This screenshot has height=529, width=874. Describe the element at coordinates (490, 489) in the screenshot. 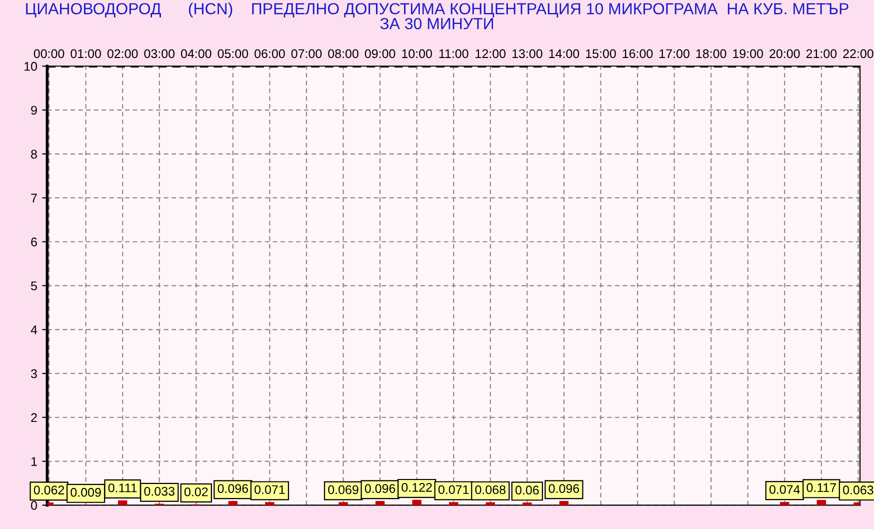

I see `data-label: 0.068` at that location.